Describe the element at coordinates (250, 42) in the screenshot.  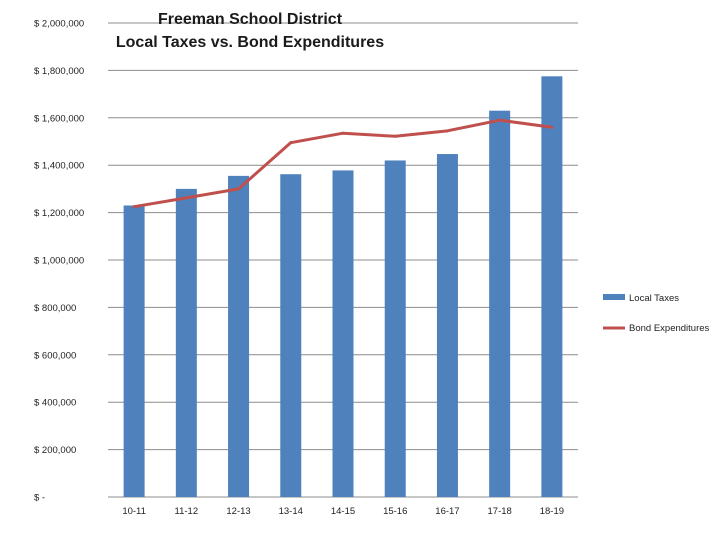
I see `chart-title-line-2: Local Taxes vs. Bond Expenditures` at that location.